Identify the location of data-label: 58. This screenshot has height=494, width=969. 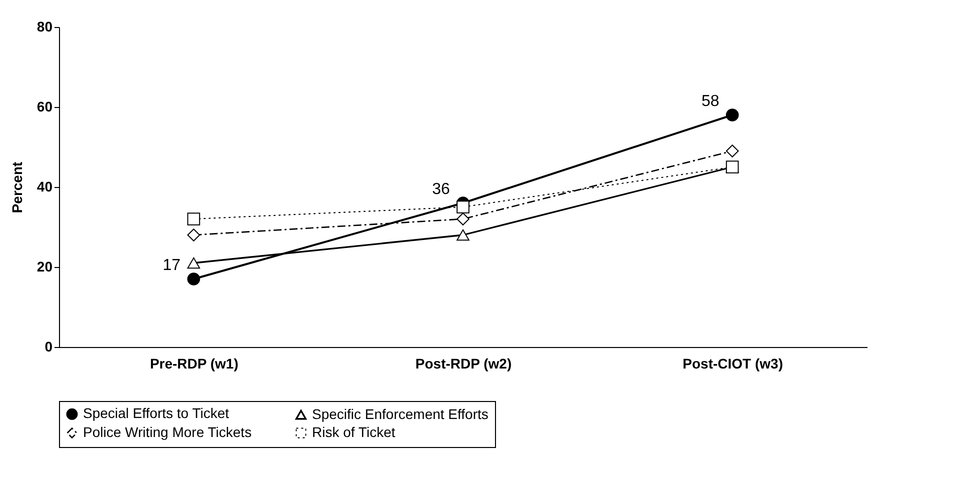
(710, 101).